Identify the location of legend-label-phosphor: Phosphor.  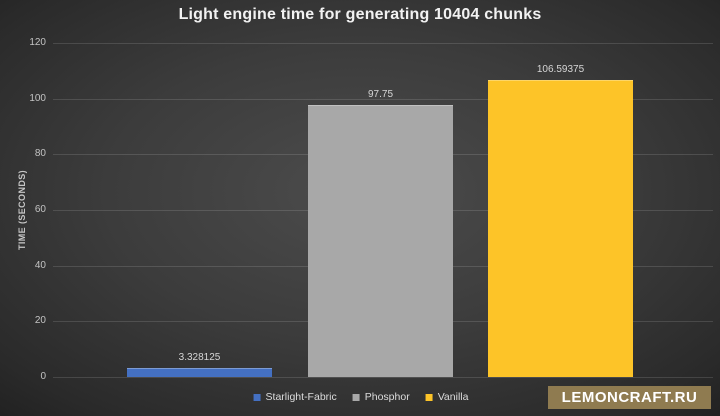
(387, 397).